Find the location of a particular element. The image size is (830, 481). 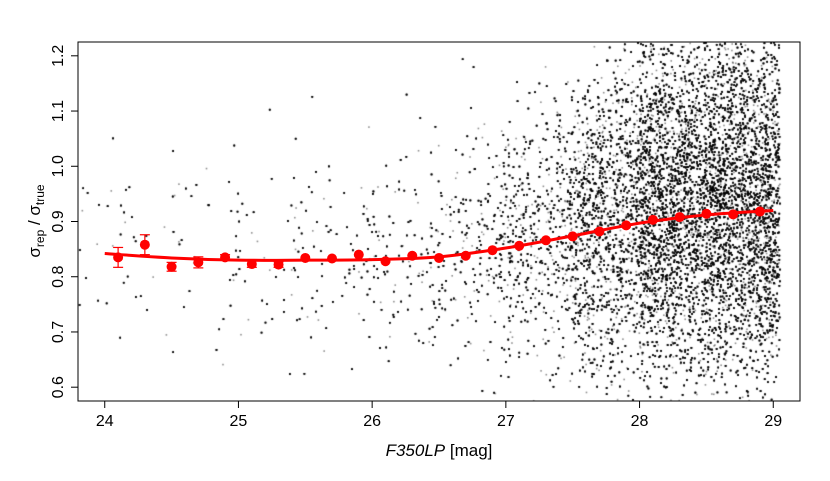

x-axis-title: F350LP [mag] is located at coordinates (439, 450).